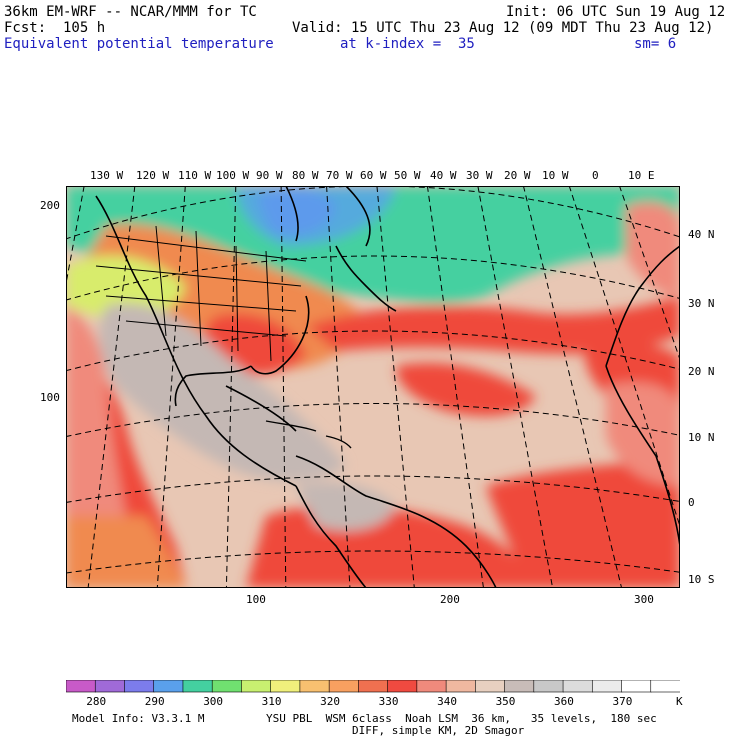 This screenshot has width=740, height=740. What do you see at coordinates (138, 718) in the screenshot?
I see `model-info: Model Info: V3.3.1 M` at bounding box center [138, 718].